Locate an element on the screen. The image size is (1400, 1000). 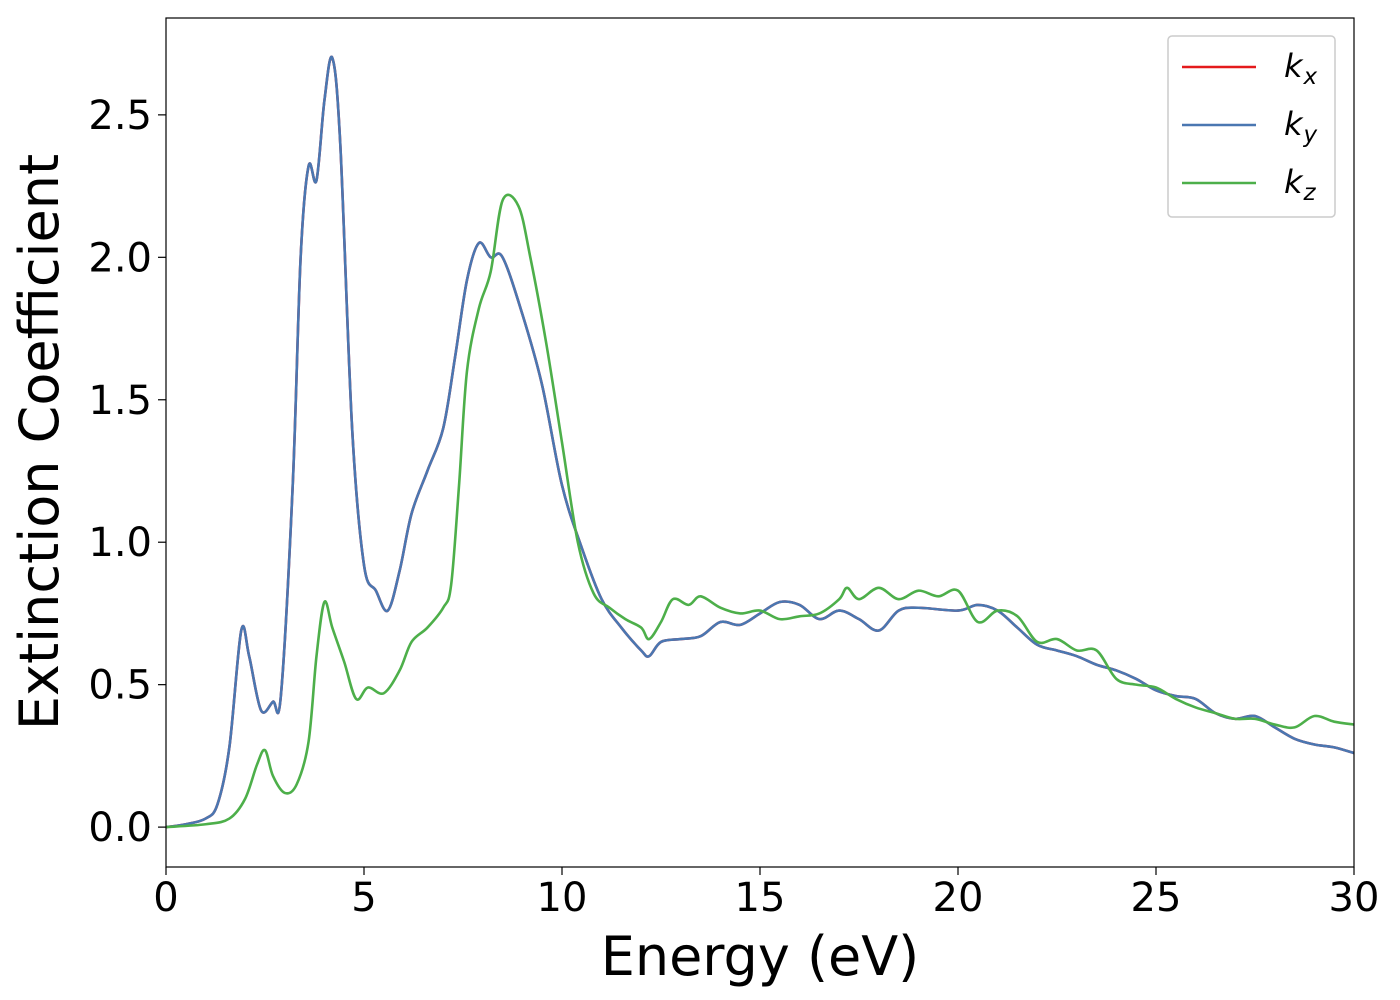
x-axis: 0 5 10 15 20 25 30 is located at coordinates (766, 894).